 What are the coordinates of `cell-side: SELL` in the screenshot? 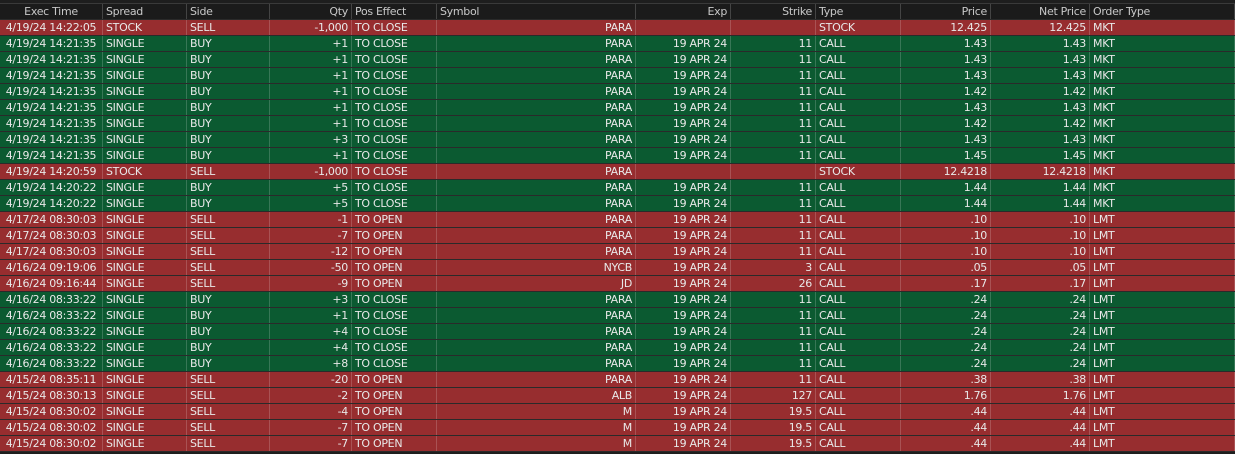 It's located at (228, 267).